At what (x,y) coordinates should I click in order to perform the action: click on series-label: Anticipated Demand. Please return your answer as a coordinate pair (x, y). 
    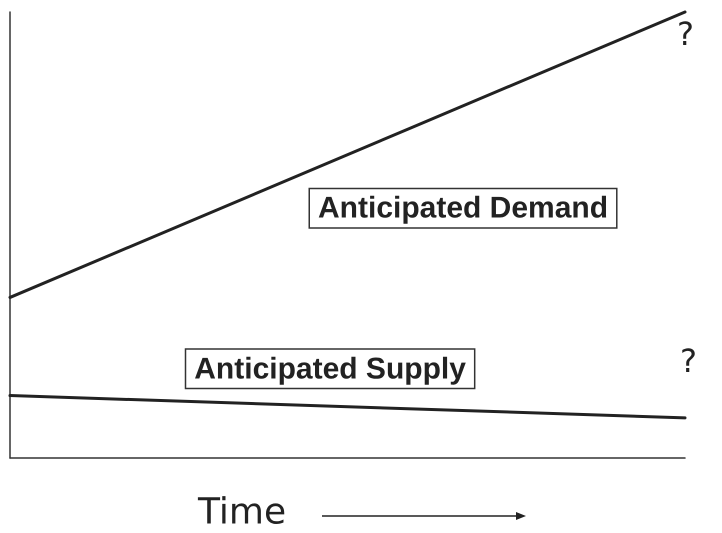
    Looking at the image, I should click on (463, 208).